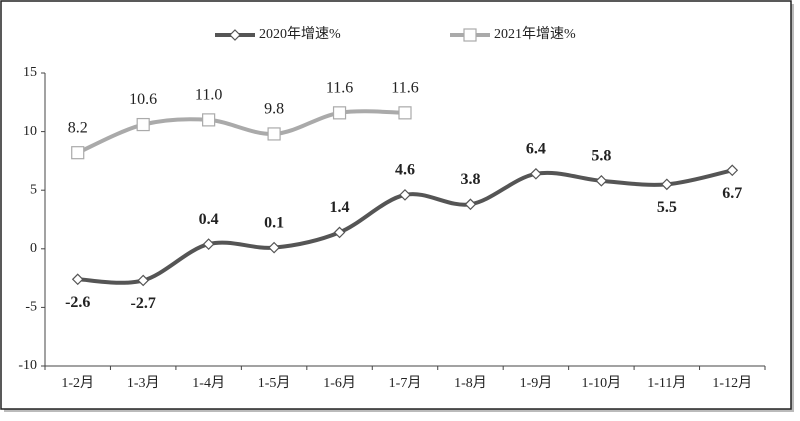  Describe the element at coordinates (33, 189) in the screenshot. I see `y-tick-label: 5` at that location.